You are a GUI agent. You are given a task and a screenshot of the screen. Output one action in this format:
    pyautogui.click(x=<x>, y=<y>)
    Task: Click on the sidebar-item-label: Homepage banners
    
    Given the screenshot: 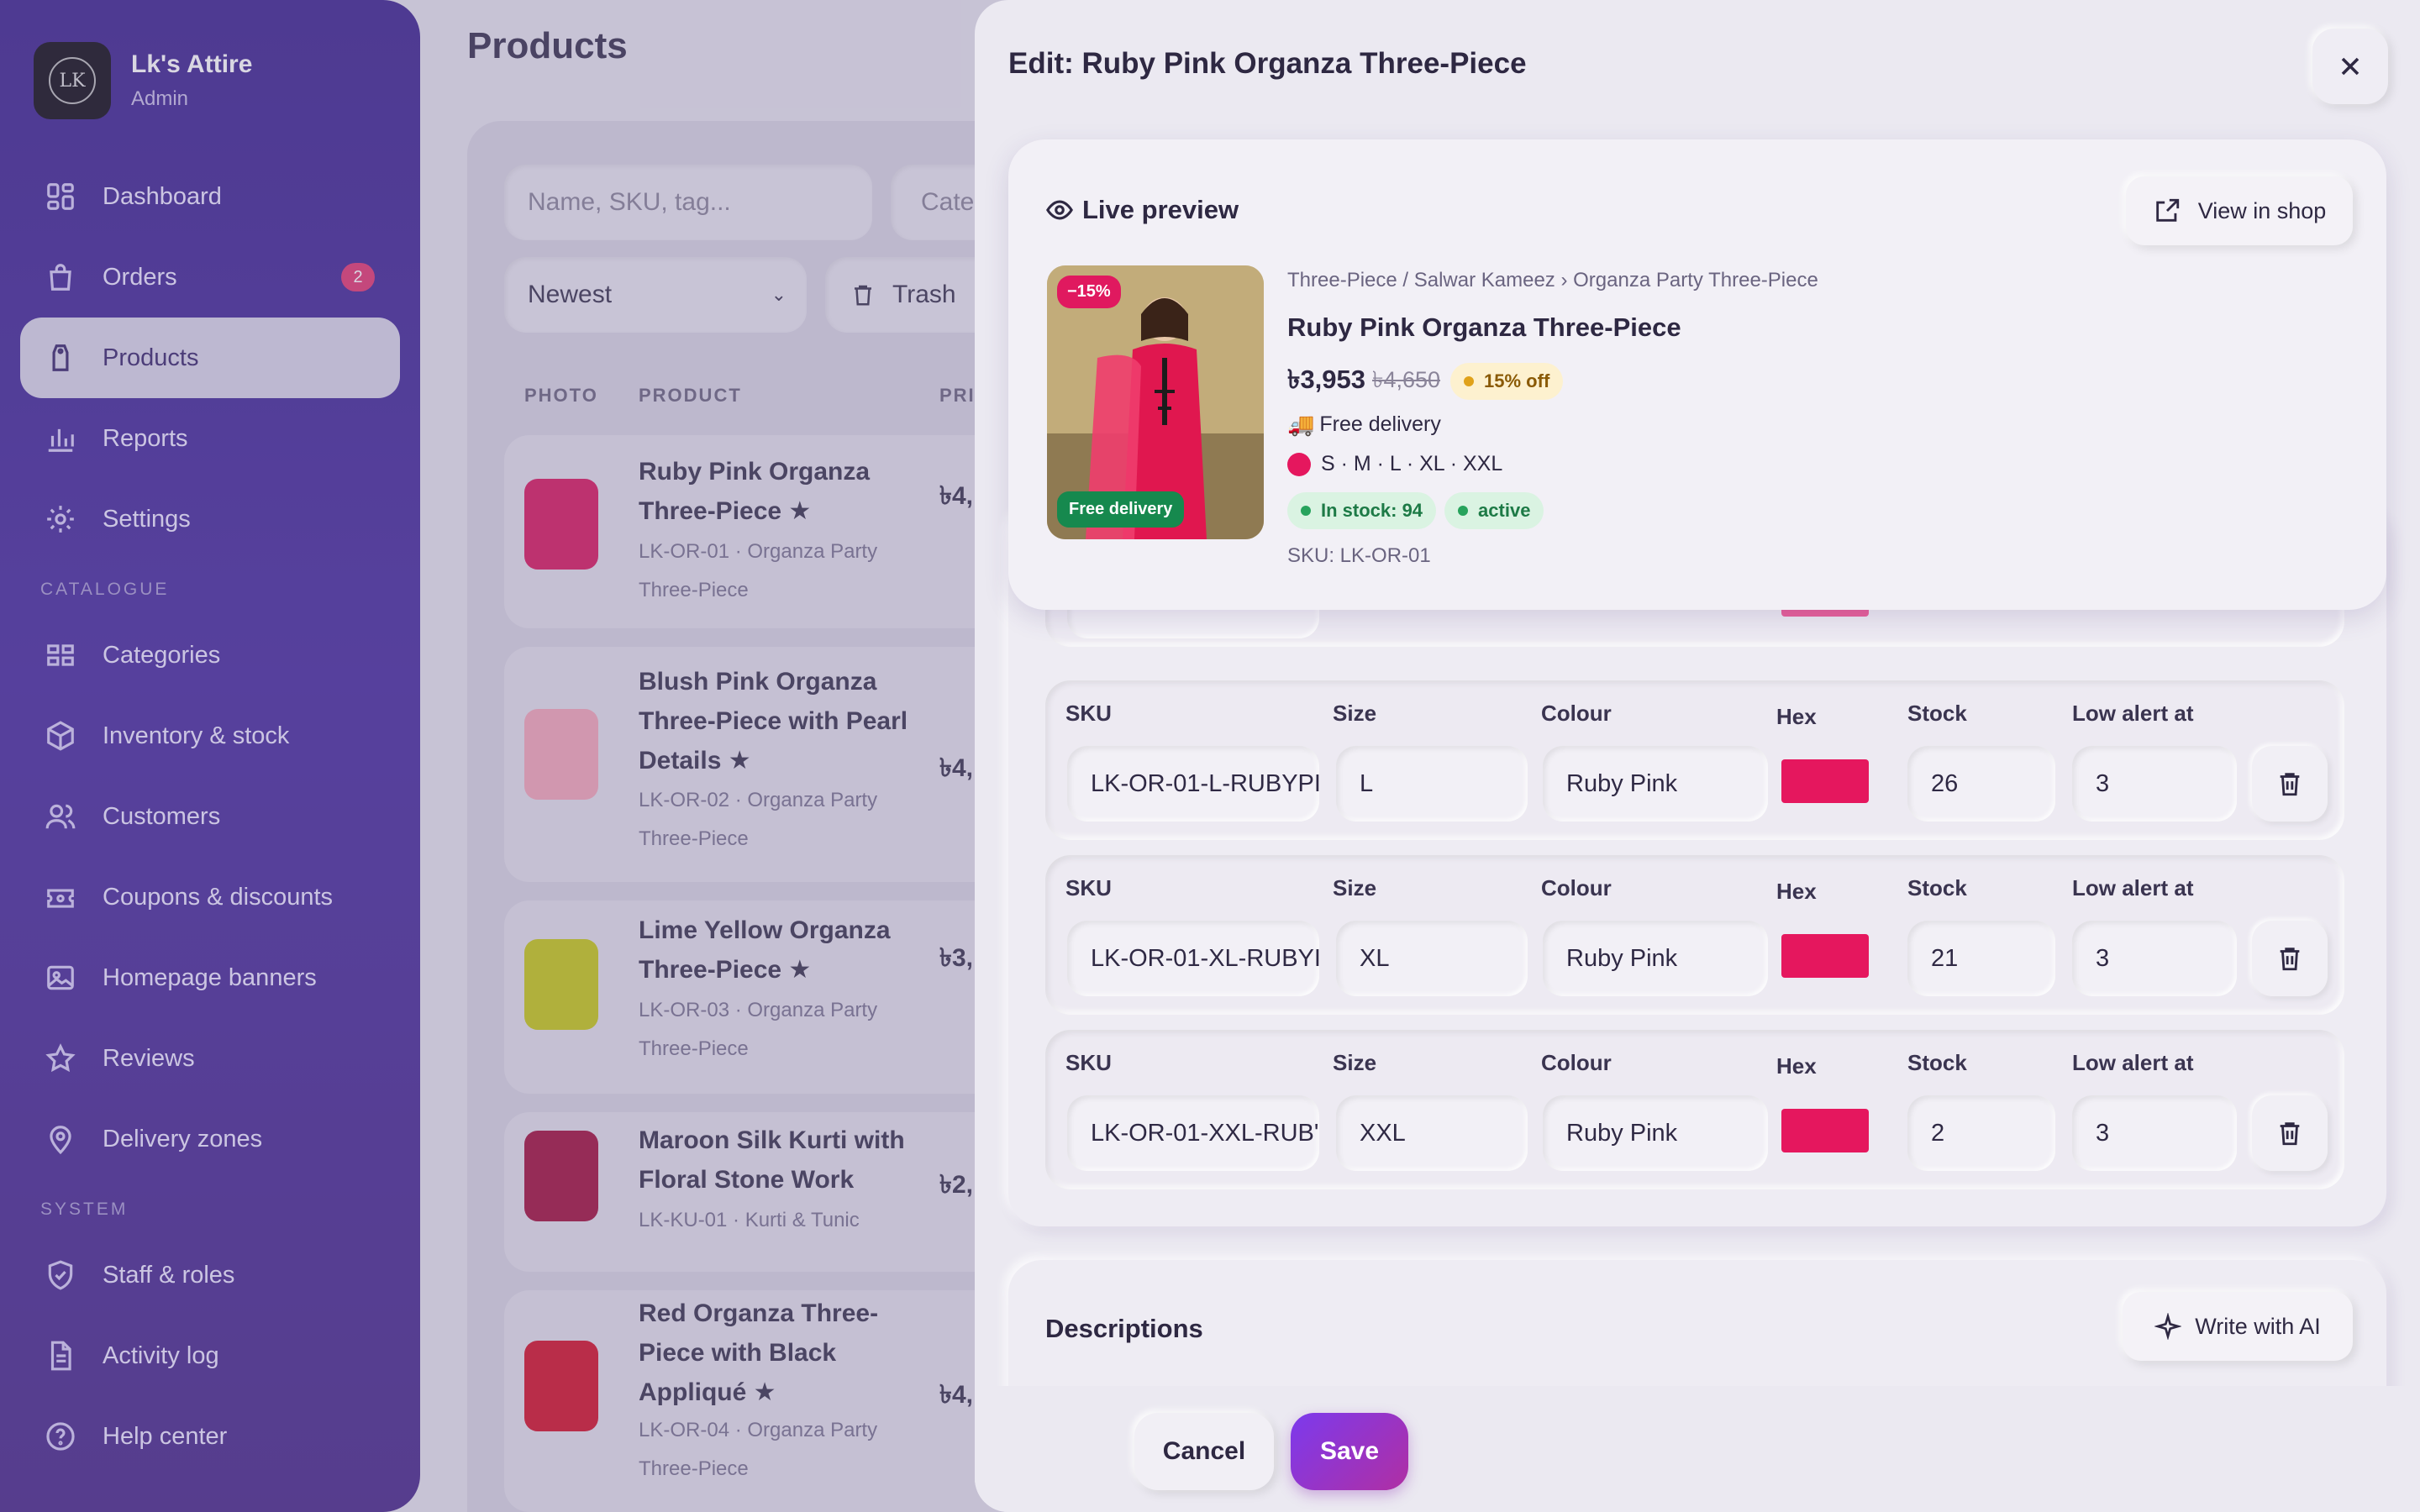 What is the action you would take?
    pyautogui.click(x=210, y=977)
    